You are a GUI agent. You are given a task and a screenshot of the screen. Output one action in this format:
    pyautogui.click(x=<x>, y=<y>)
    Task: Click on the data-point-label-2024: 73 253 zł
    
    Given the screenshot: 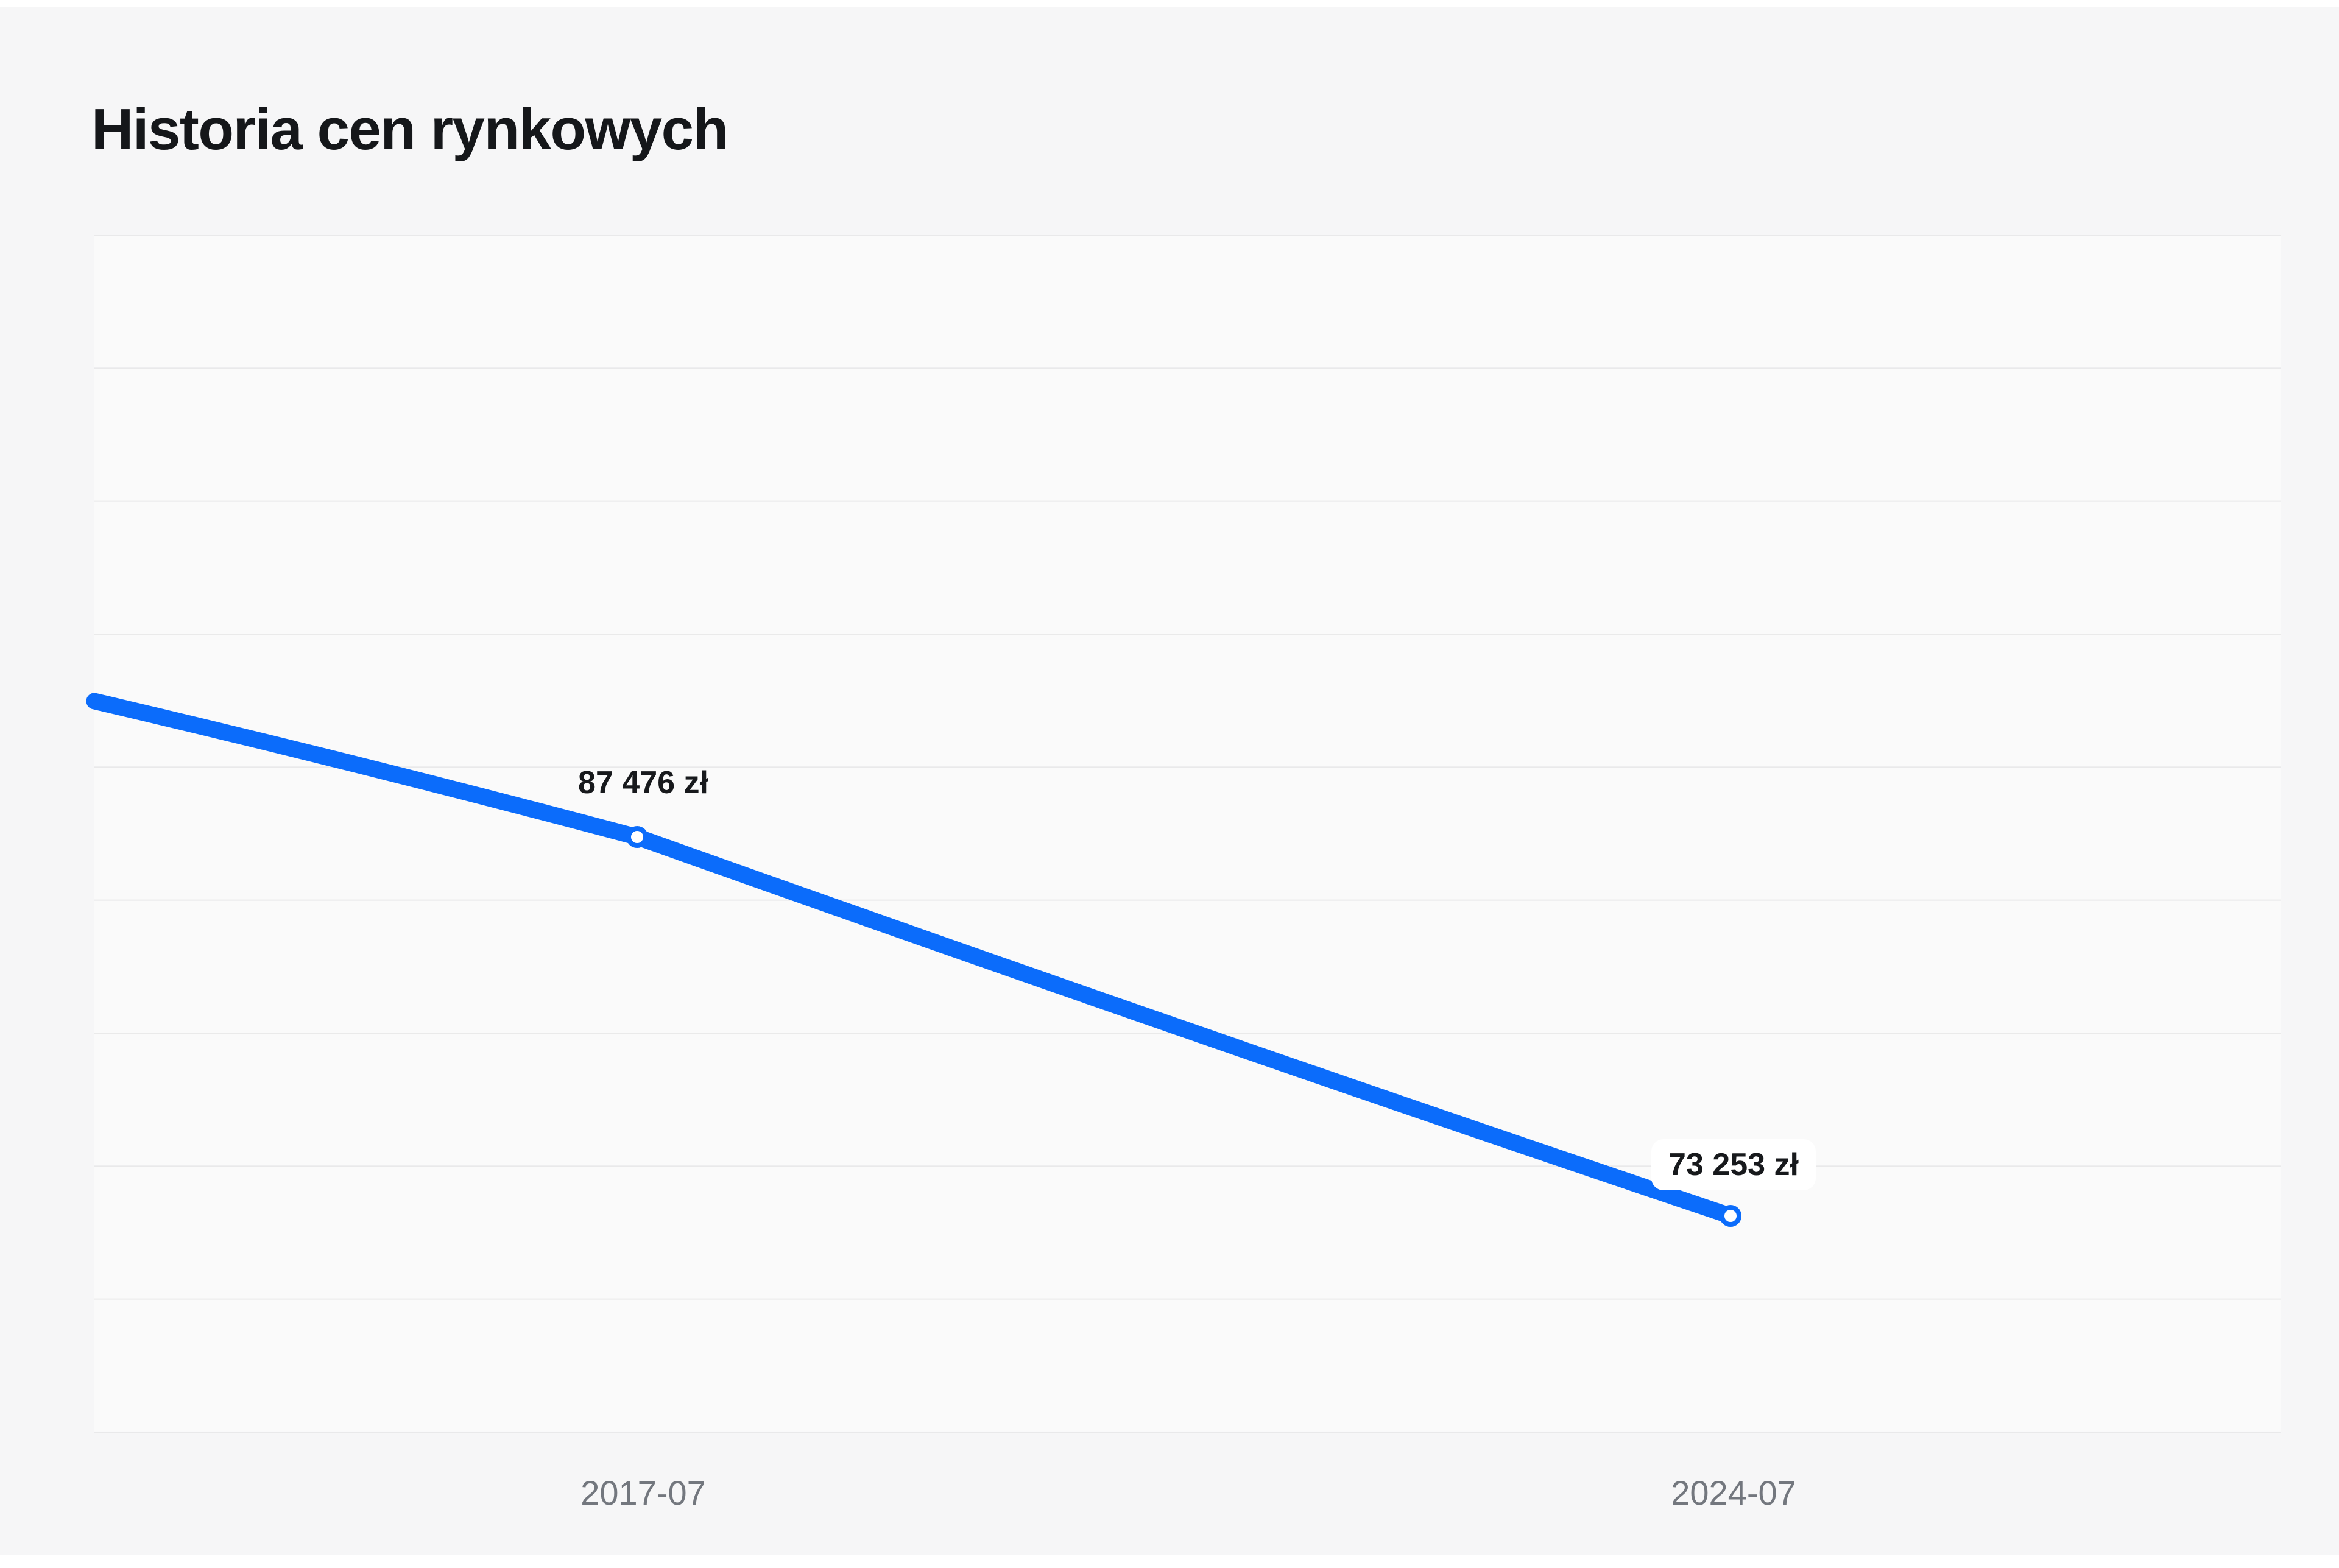 What is the action you would take?
    pyautogui.click(x=1733, y=1164)
    